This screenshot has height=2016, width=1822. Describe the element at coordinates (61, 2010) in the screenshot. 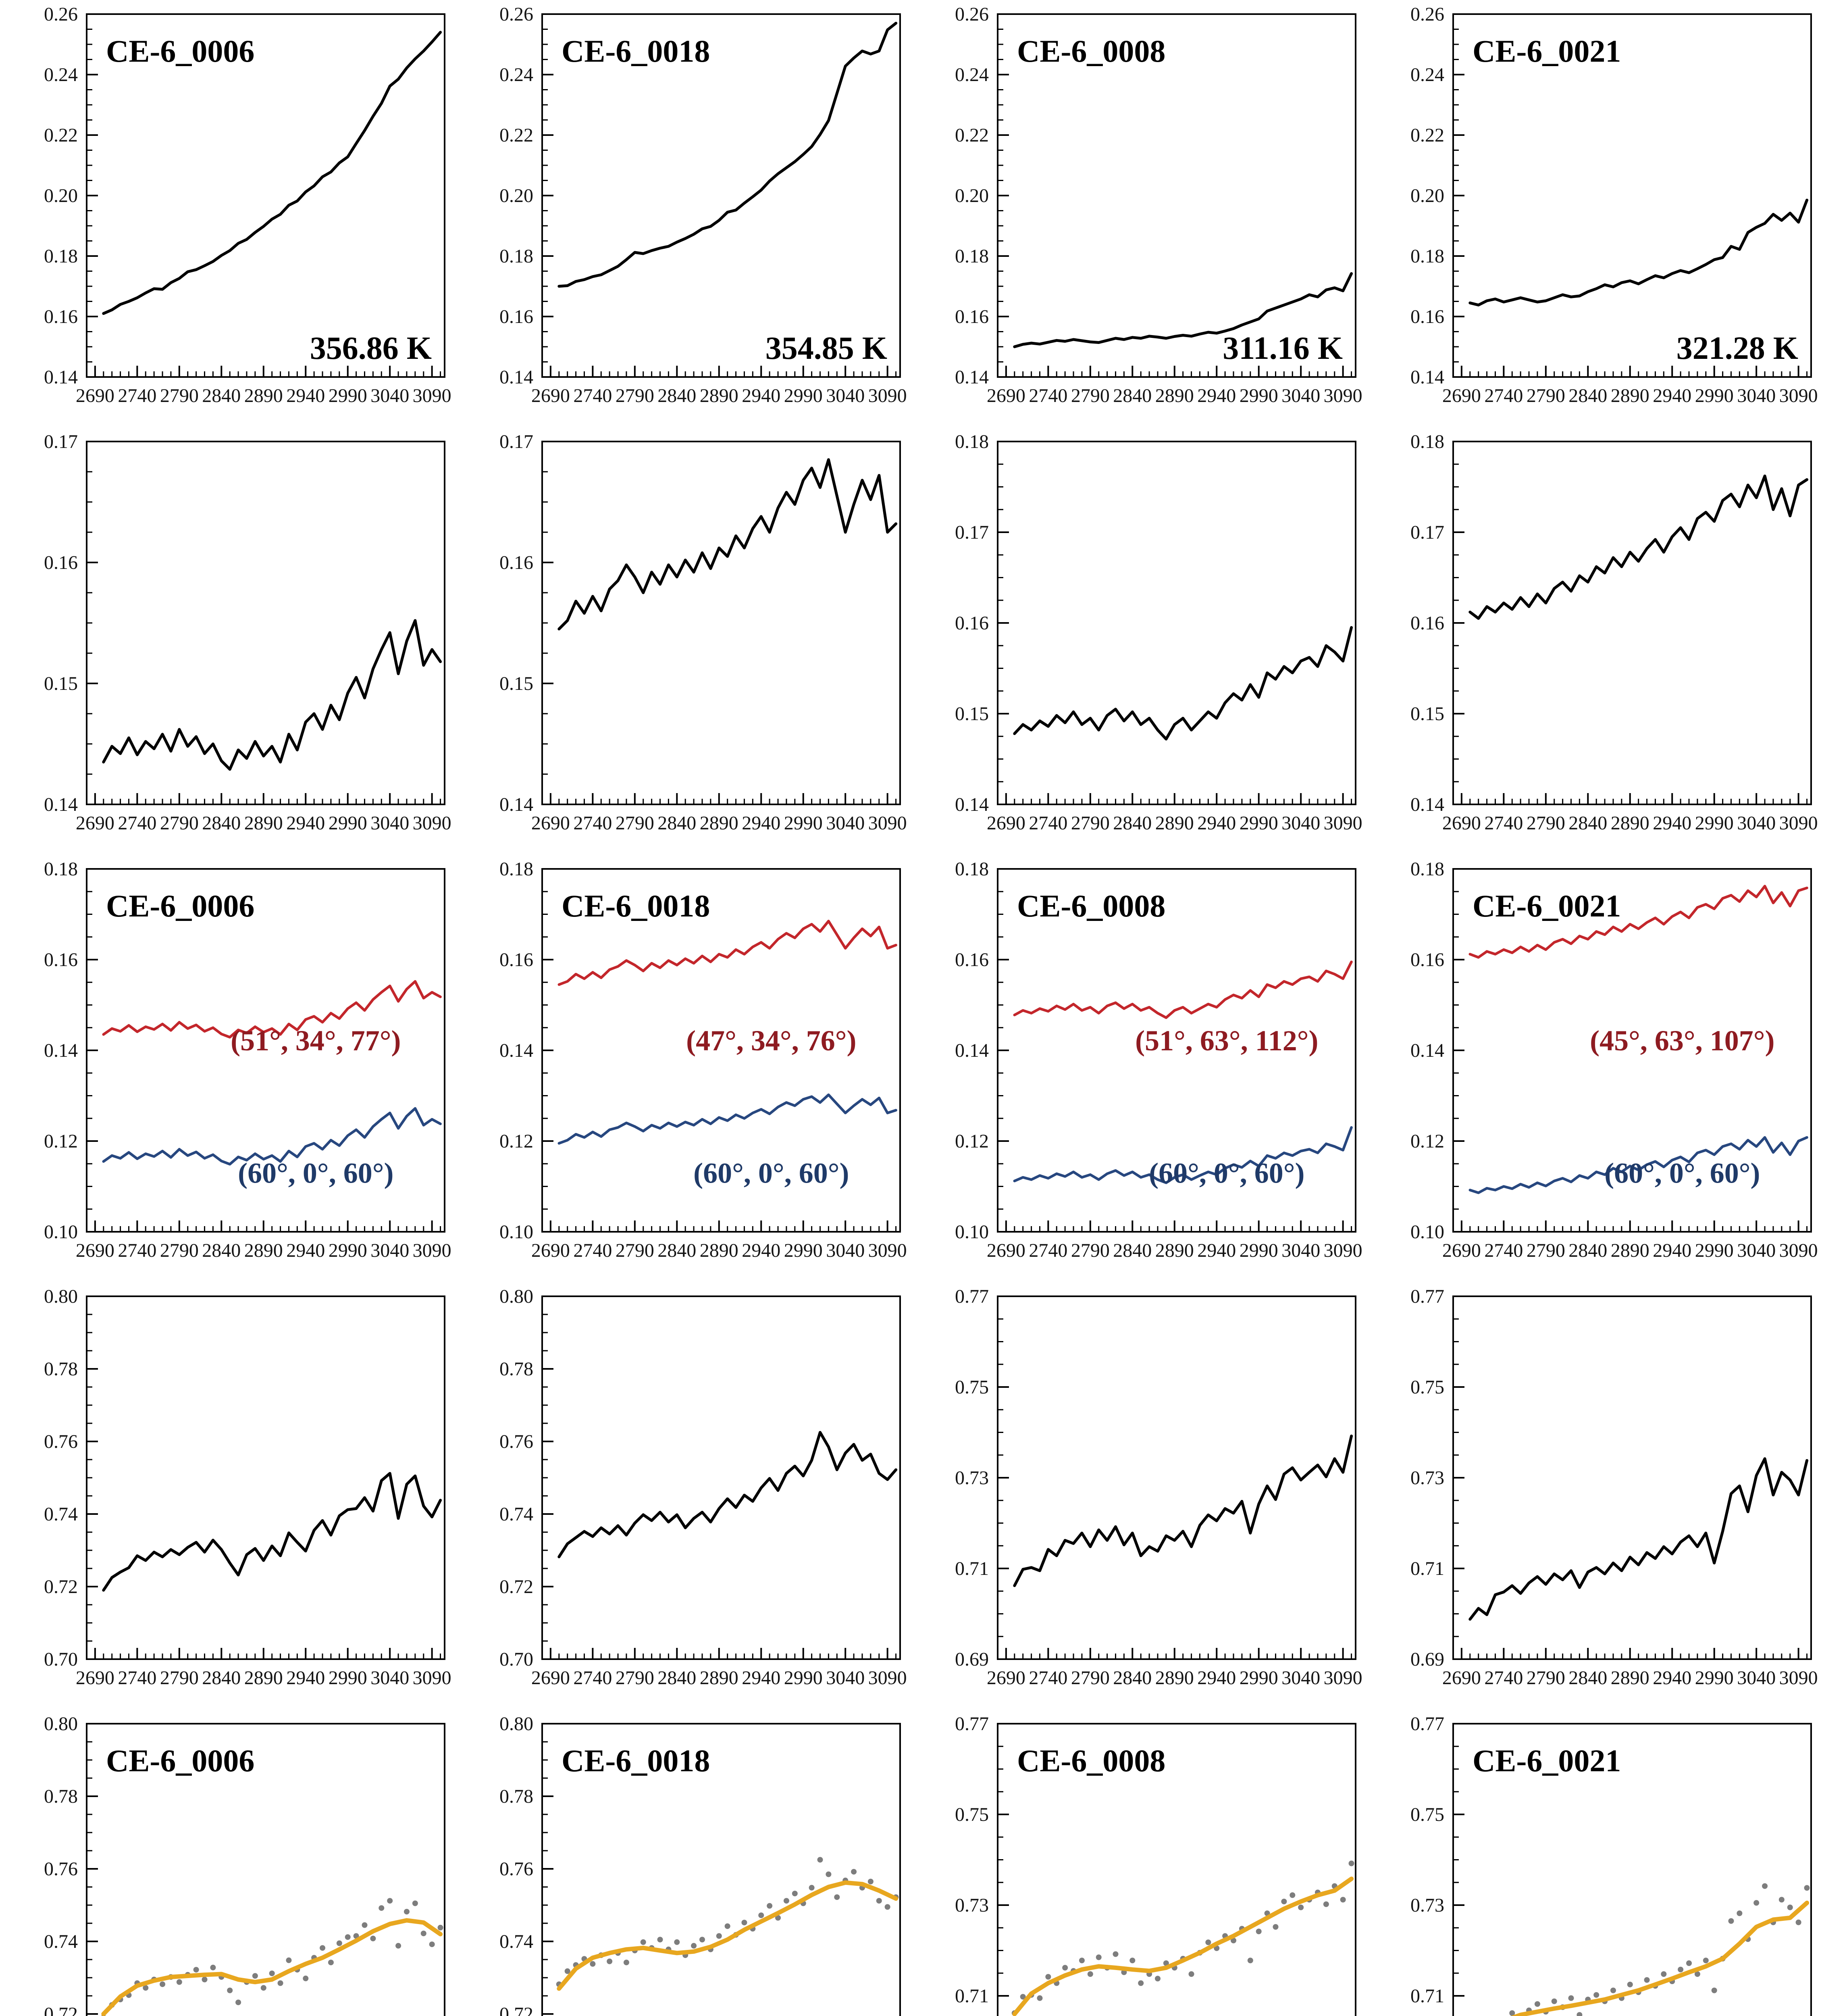

I see `y-tick-label: 0.72` at that location.